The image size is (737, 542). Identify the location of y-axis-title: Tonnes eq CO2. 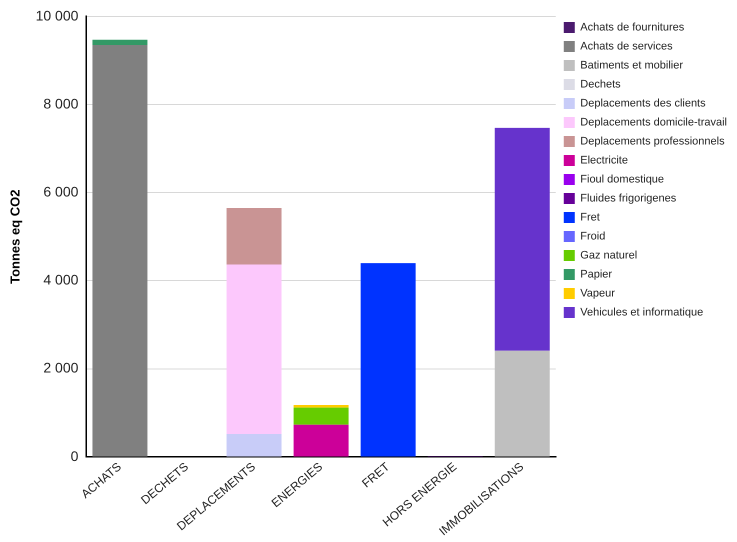
(14, 236).